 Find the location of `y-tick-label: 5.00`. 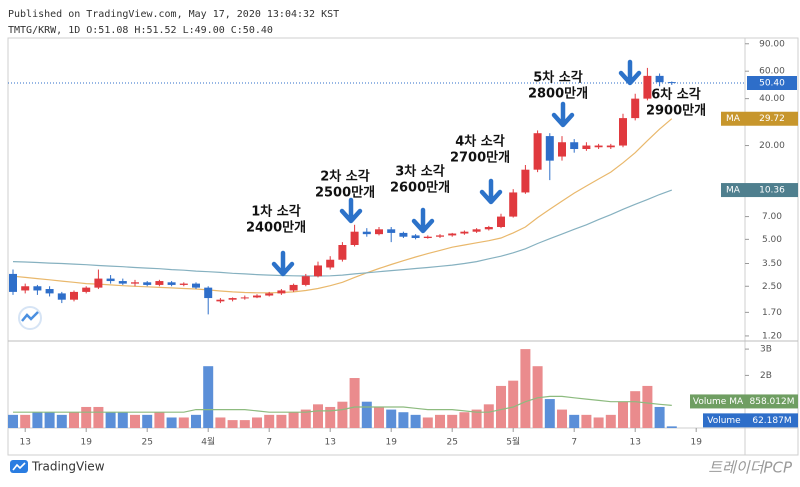

y-tick-label: 5.00 is located at coordinates (772, 240).